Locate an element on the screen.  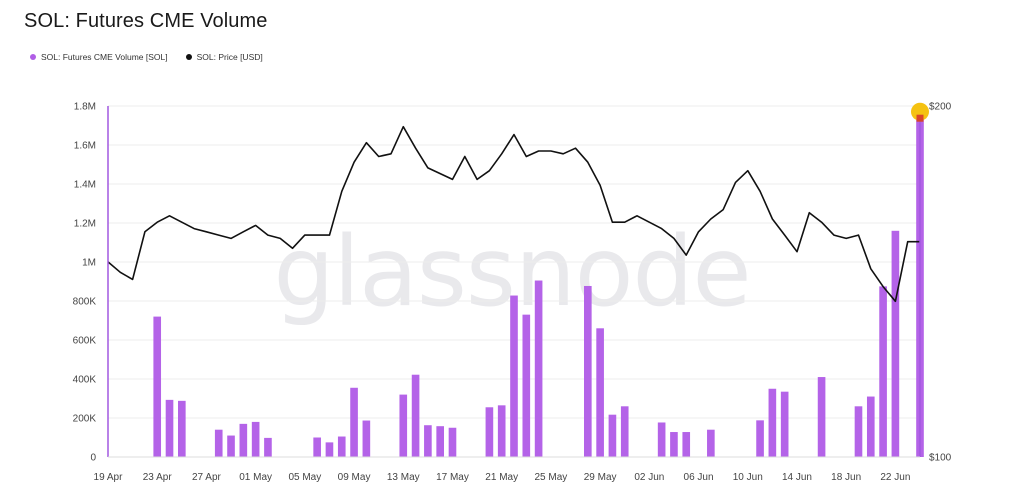
x-tick-label: 19 Apr is located at coordinates (109, 477).